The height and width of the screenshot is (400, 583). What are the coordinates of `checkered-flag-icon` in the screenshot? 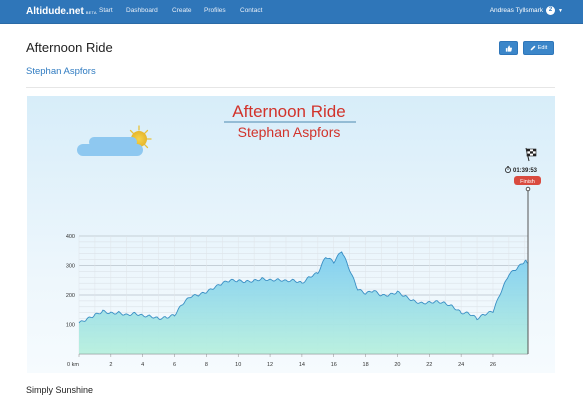 It's located at (531, 154).